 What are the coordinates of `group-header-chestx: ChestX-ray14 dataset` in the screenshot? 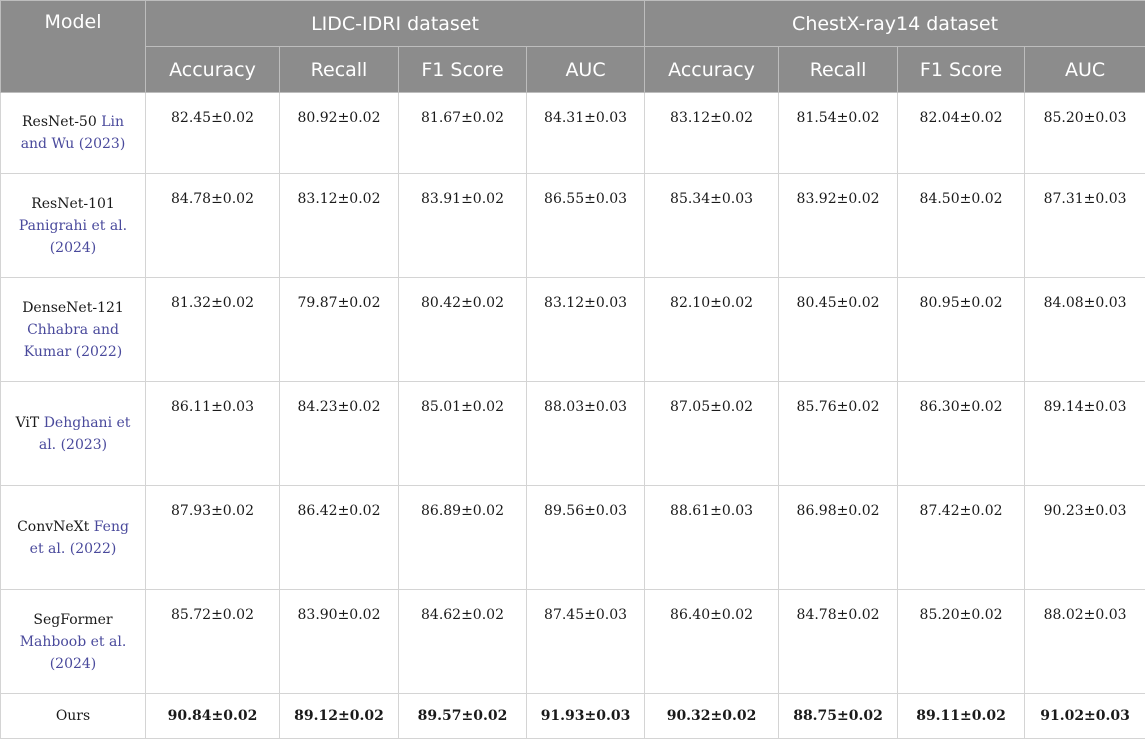 It's located at (895, 24).